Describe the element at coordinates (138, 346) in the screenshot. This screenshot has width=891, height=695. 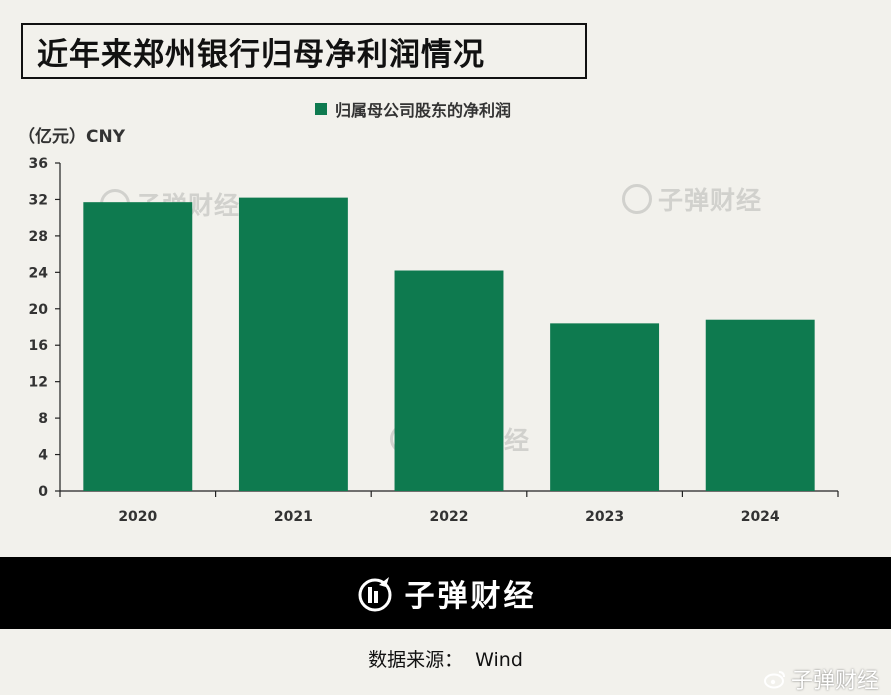
I see `bar-2020` at that location.